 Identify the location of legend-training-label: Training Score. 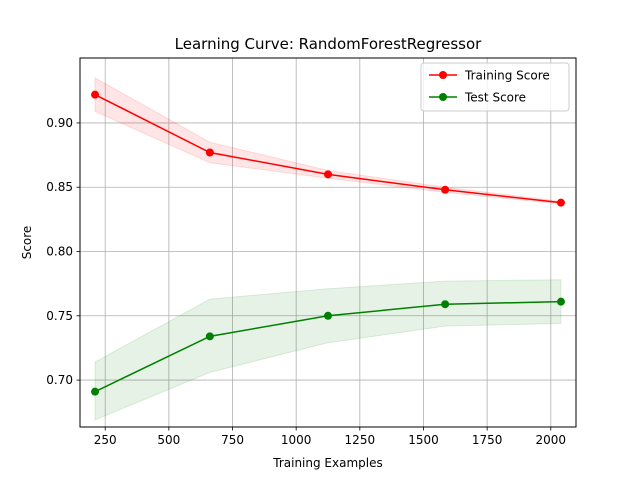
(507, 76).